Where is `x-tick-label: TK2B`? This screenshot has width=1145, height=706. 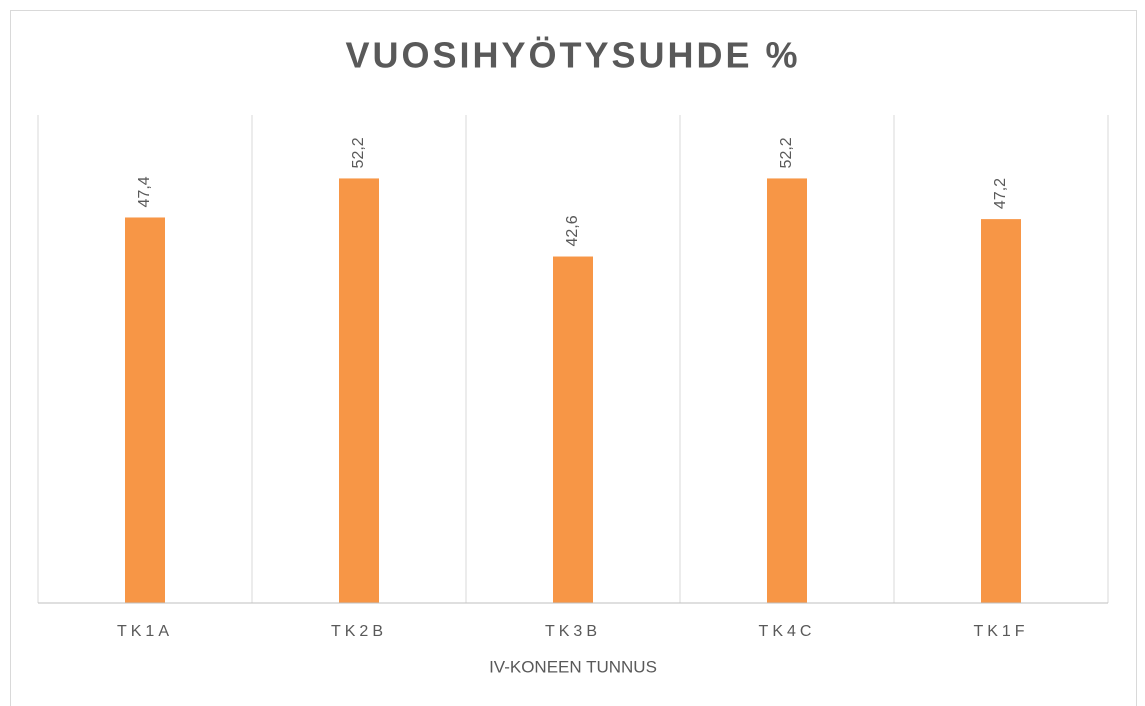 x-tick-label: TK2B is located at coordinates (359, 631).